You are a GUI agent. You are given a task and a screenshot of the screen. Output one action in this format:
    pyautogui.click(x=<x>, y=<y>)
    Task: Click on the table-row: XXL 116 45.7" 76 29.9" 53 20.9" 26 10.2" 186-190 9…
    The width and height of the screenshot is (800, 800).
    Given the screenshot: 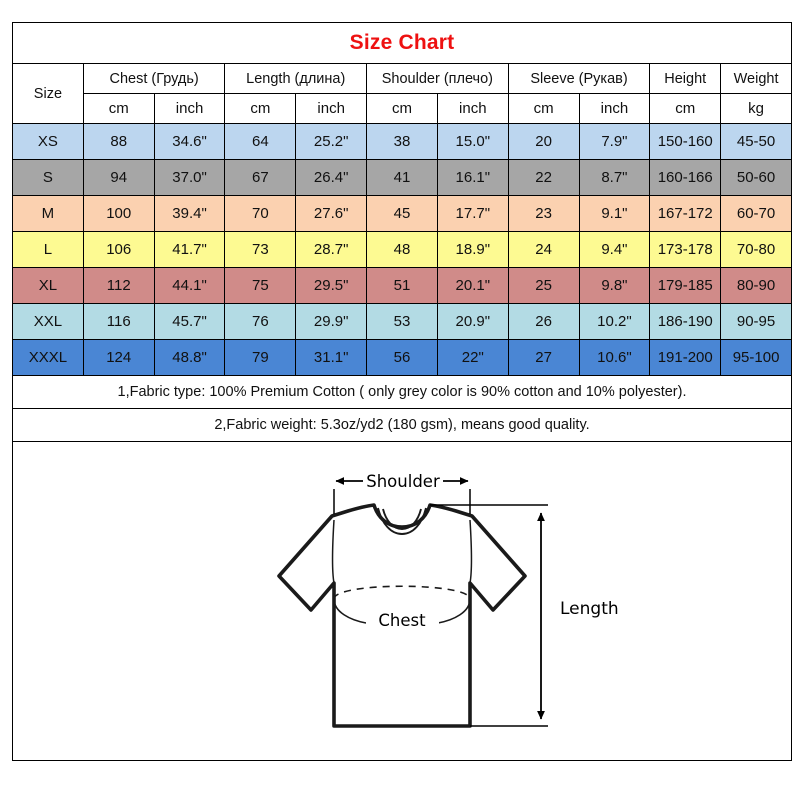 What is the action you would take?
    pyautogui.click(x=402, y=321)
    